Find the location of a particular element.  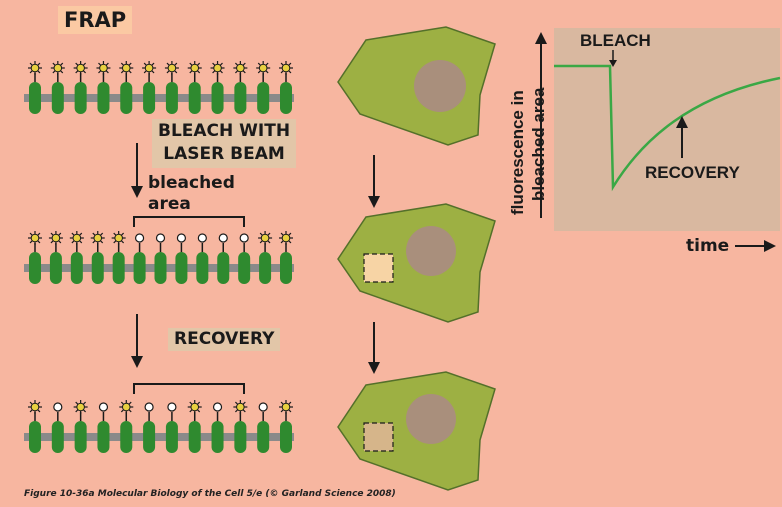

bleach-step-label: BLEACH WITH LASER BEAM is located at coordinates (224, 143).